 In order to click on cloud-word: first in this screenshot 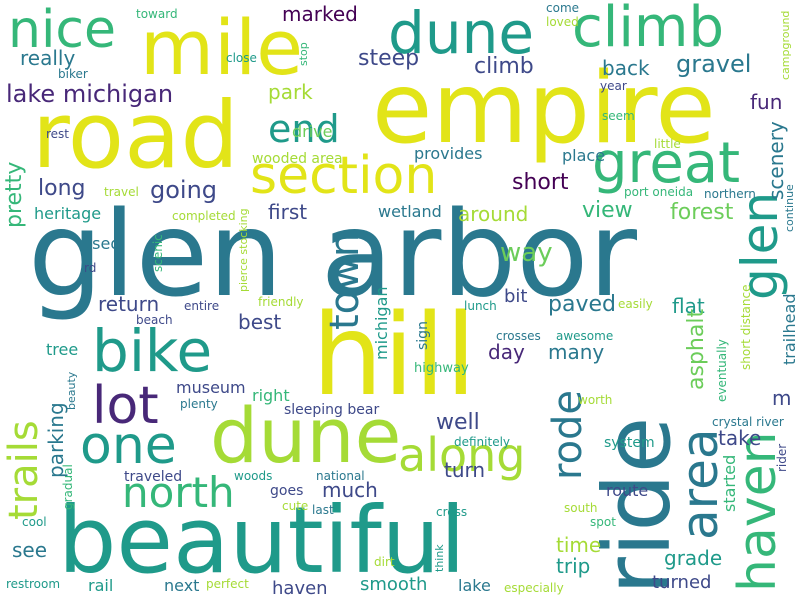, I will do `click(288, 212)`.